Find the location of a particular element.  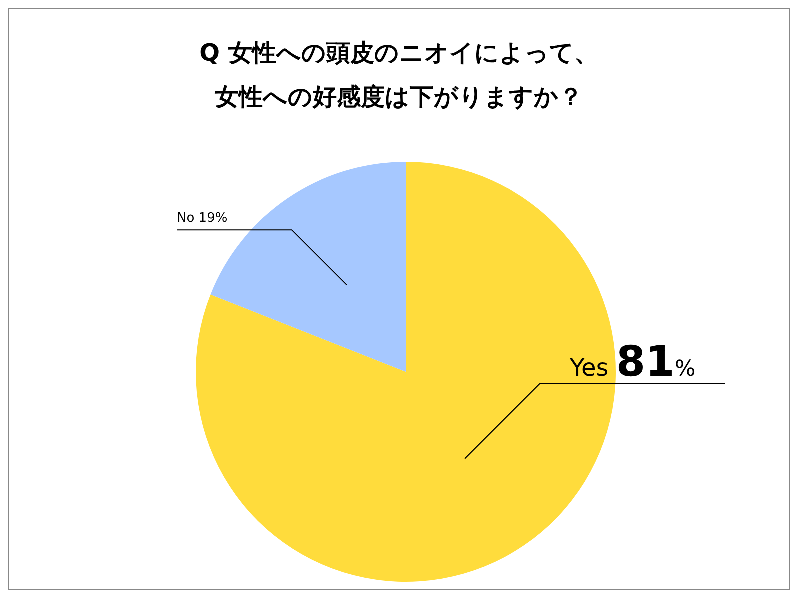

slice-label: No is located at coordinates (187, 218).